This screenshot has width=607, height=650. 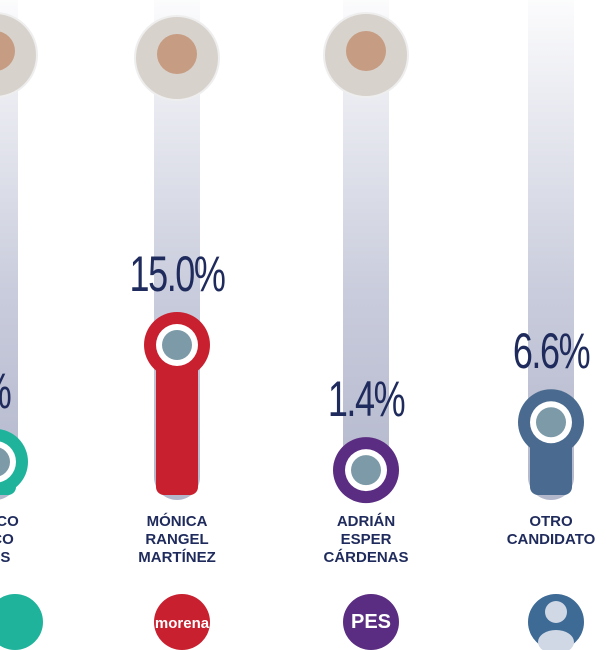 I want to click on logo-text: morena, so click(x=182, y=623).